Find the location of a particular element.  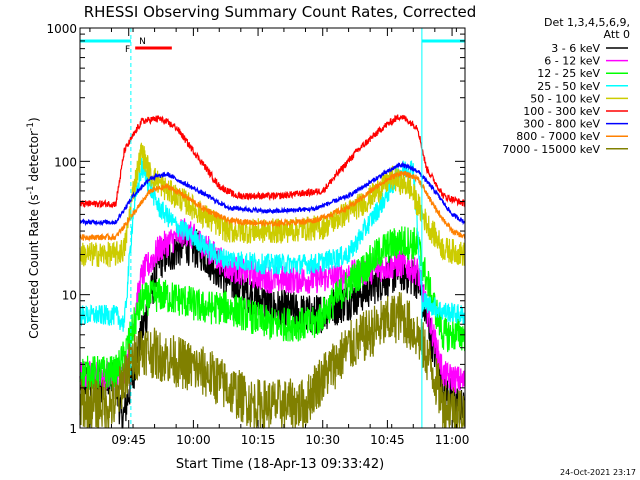

y-axis-label: Corrected Count Rate (s-1 detector-1) is located at coordinates (33, 227).